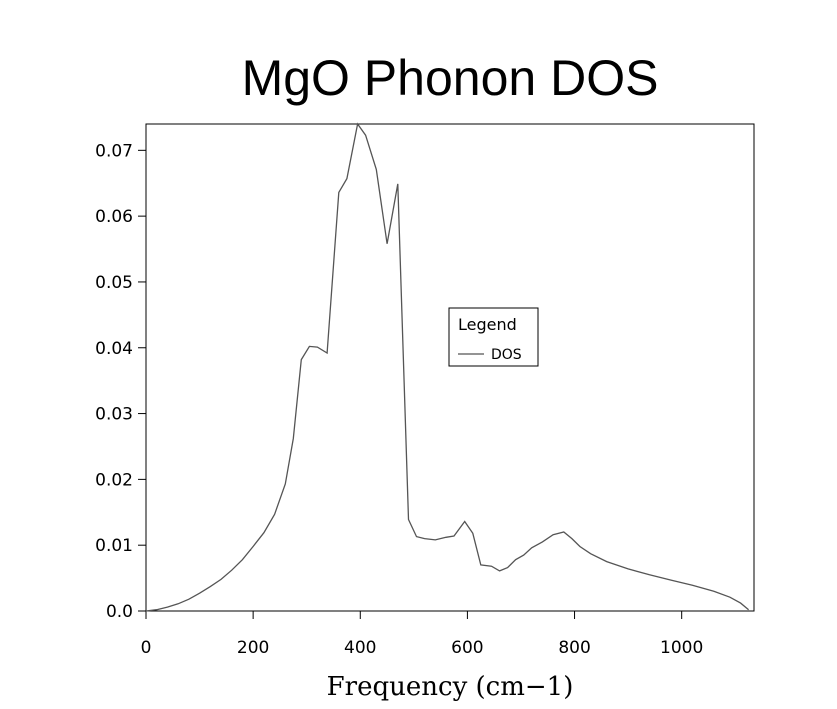 This screenshot has width=837, height=709. Describe the element at coordinates (120, 381) in the screenshot. I see `y-axis-ticks: 0.0 0.01 0.02 0.03 0.04 0.05 0.06 0.07` at that location.